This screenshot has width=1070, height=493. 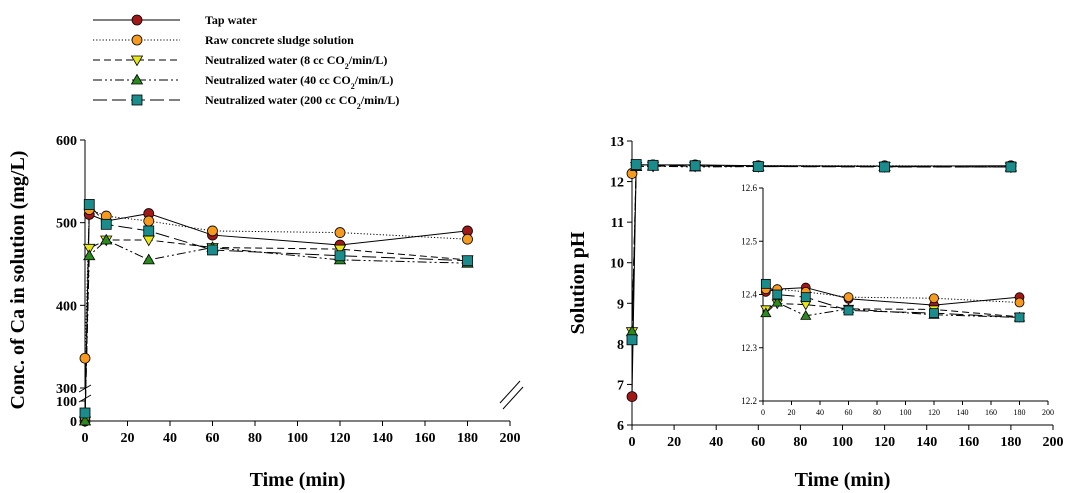 I want to click on y-tick-label: 13, so click(x=617, y=142).